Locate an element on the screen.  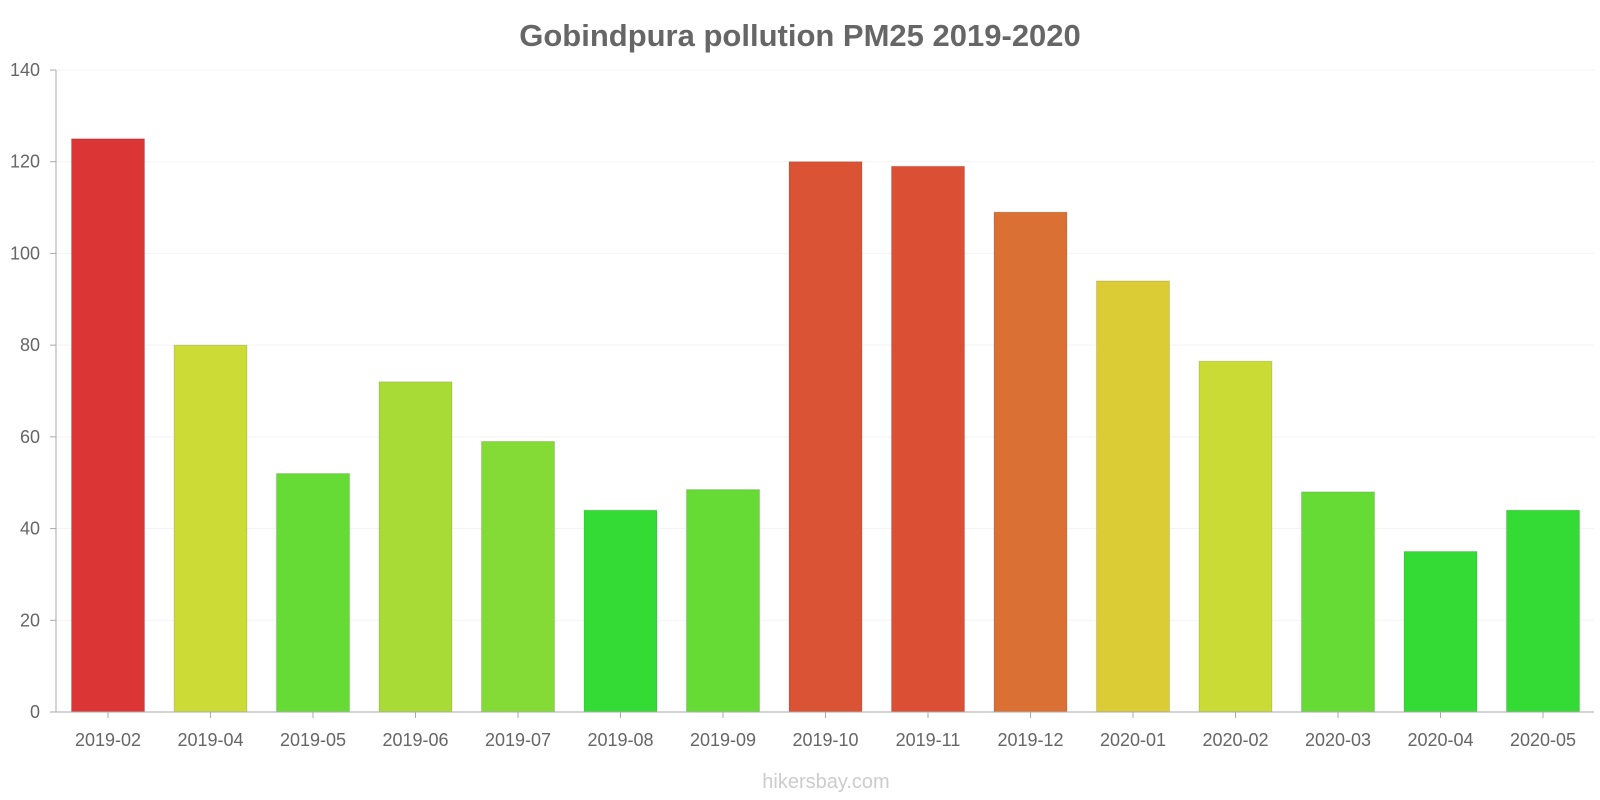
y-tick-label: 140 is located at coordinates (25, 70).